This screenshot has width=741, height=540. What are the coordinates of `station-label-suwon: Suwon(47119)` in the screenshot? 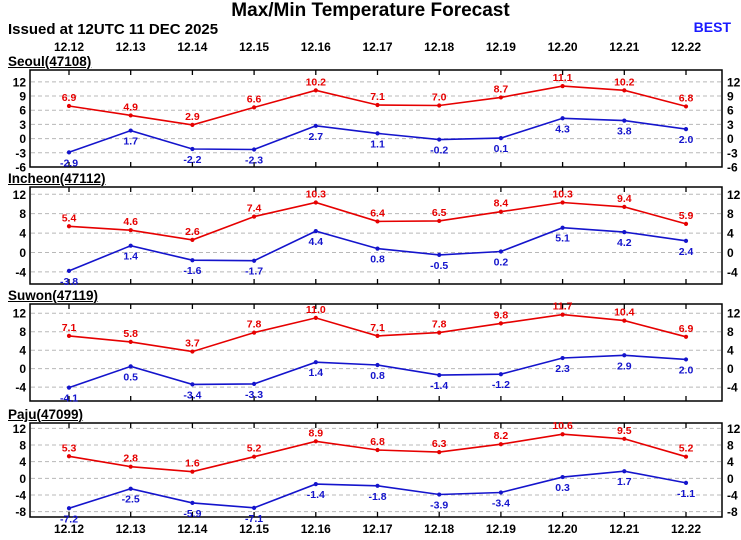 It's located at (53, 295).